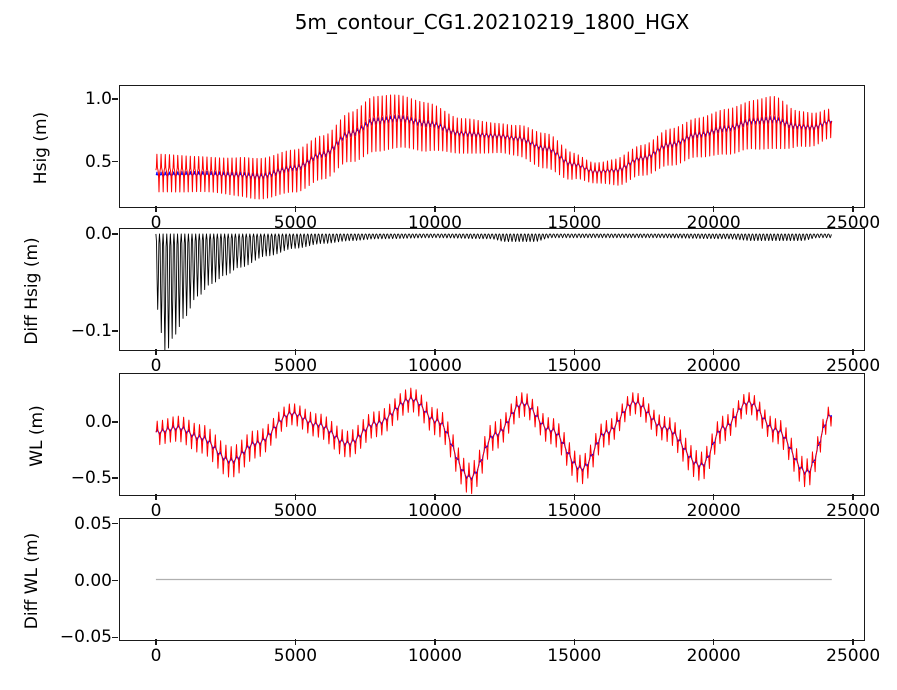  I want to click on y-axis-label-hsig: Hsig (m), so click(41, 147).